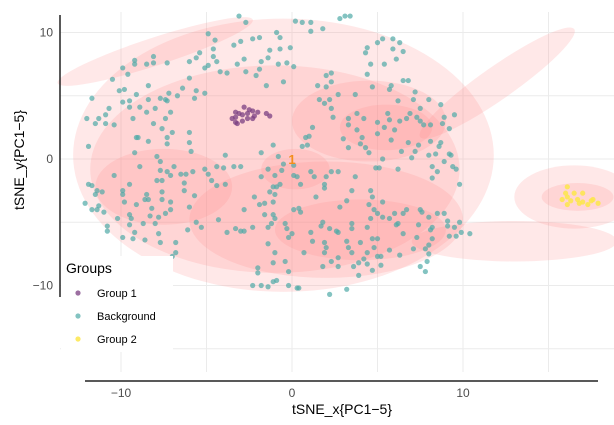 This screenshot has height=425, width=614. I want to click on y-tick-labels: 10 0 −10, so click(43, 159).